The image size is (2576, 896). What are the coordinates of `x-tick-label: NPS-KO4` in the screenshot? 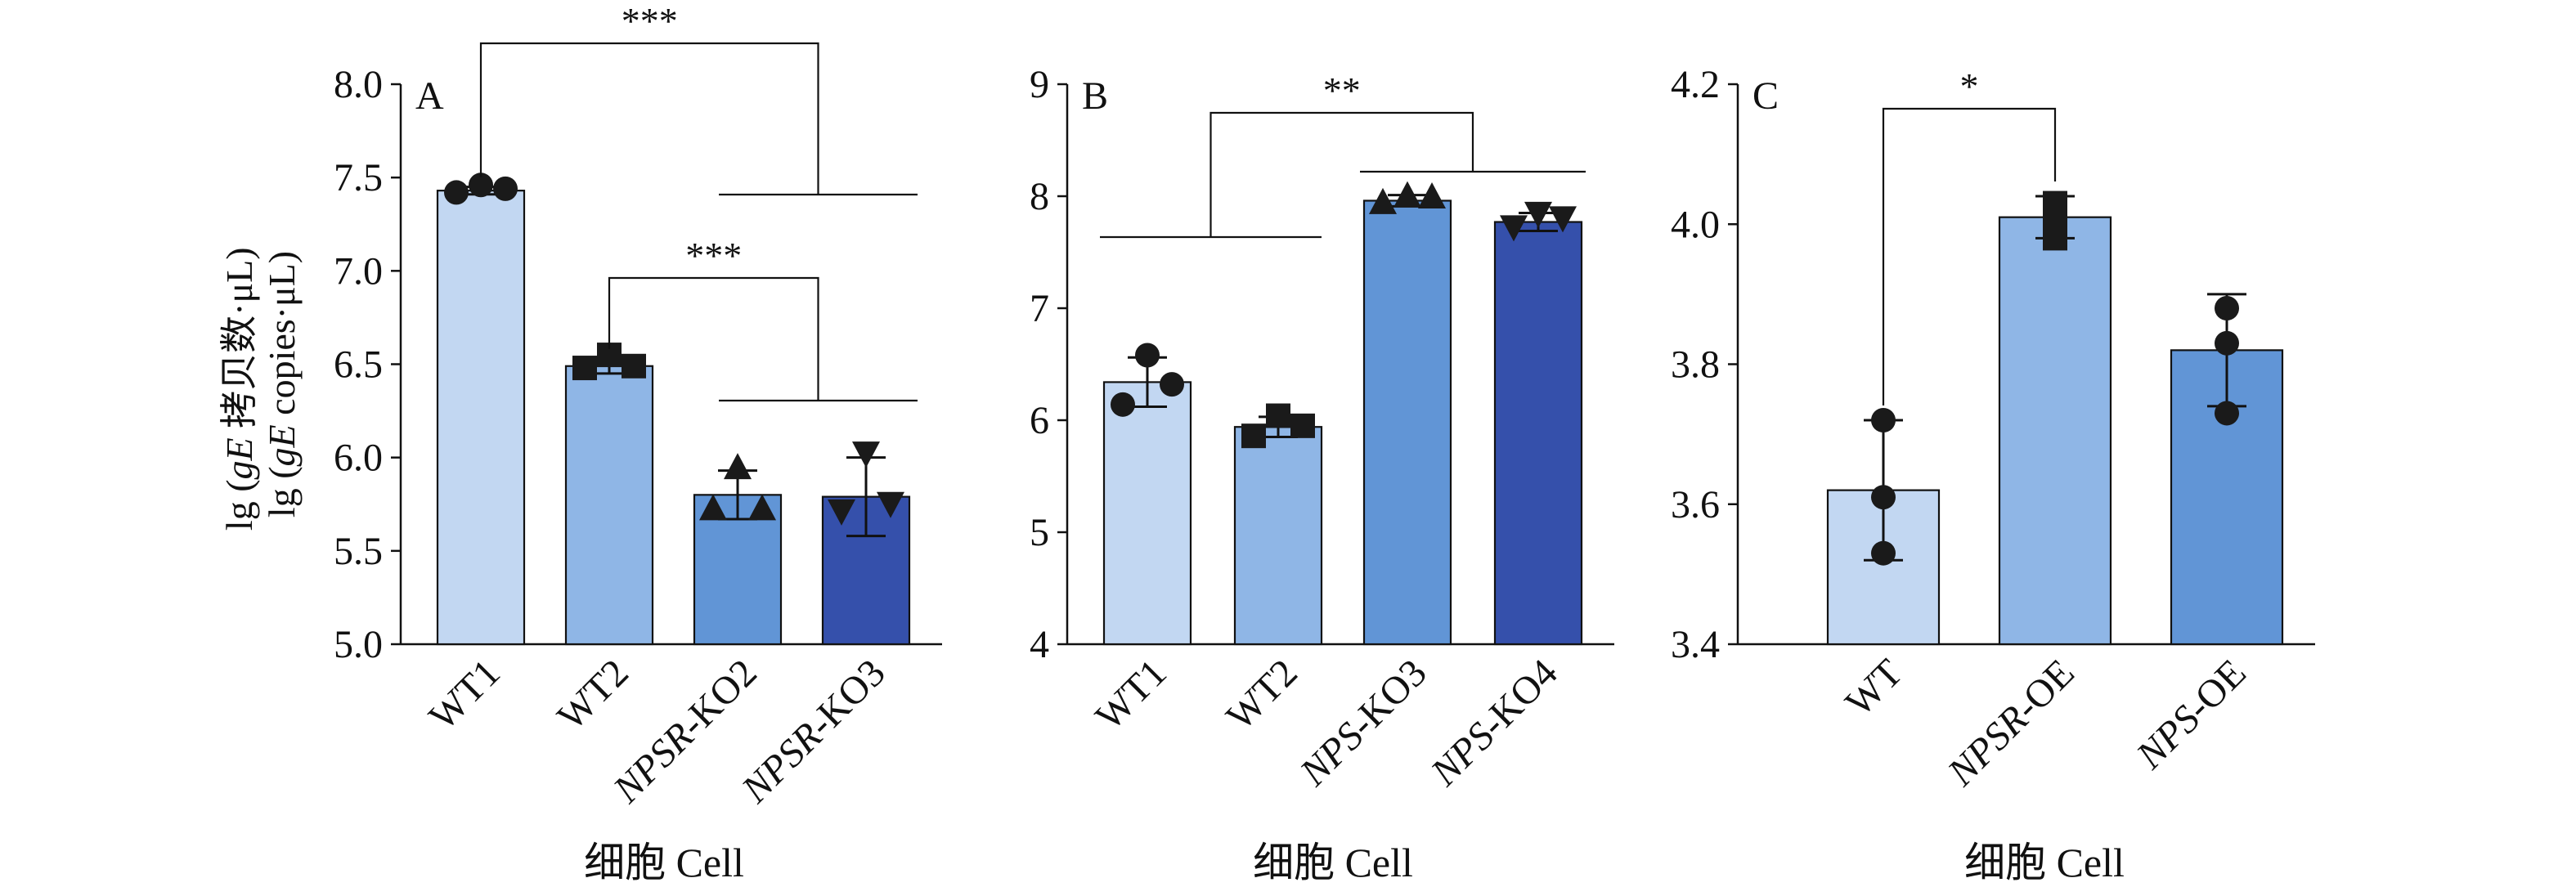 It's located at (1494, 723).